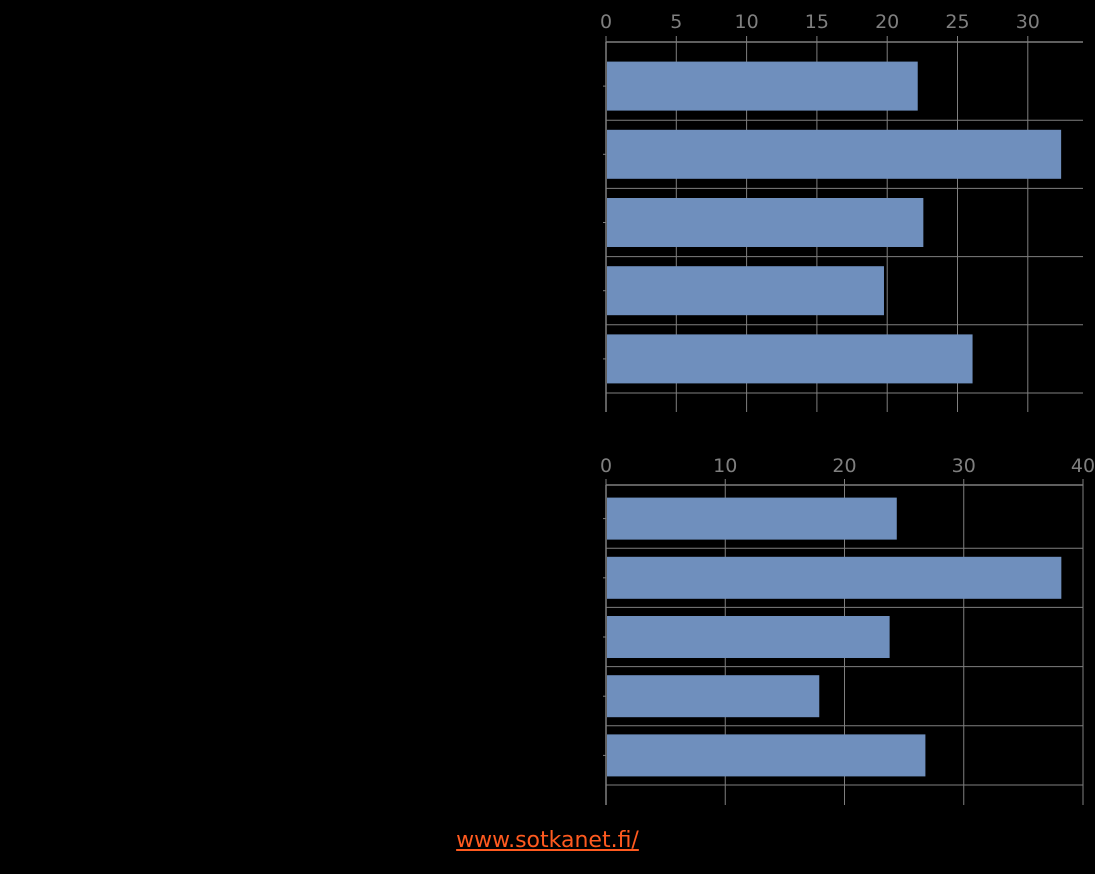  I want to click on x-tick-label: 15, so click(817, 22).